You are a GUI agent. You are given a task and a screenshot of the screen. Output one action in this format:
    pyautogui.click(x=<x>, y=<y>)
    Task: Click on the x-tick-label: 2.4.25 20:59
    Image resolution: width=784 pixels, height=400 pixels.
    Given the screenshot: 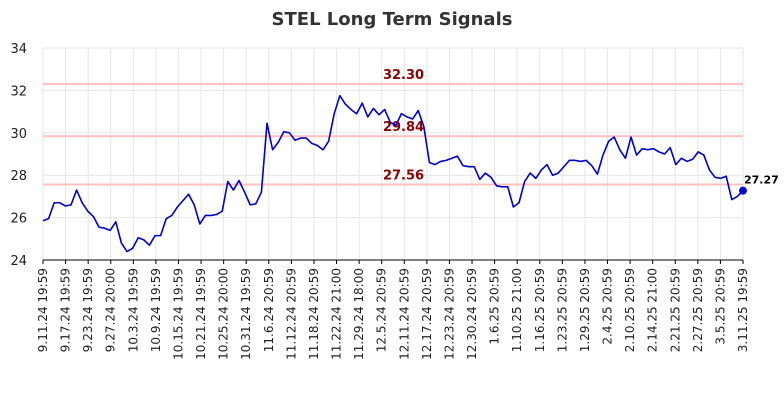 What is the action you would take?
    pyautogui.click(x=608, y=306)
    